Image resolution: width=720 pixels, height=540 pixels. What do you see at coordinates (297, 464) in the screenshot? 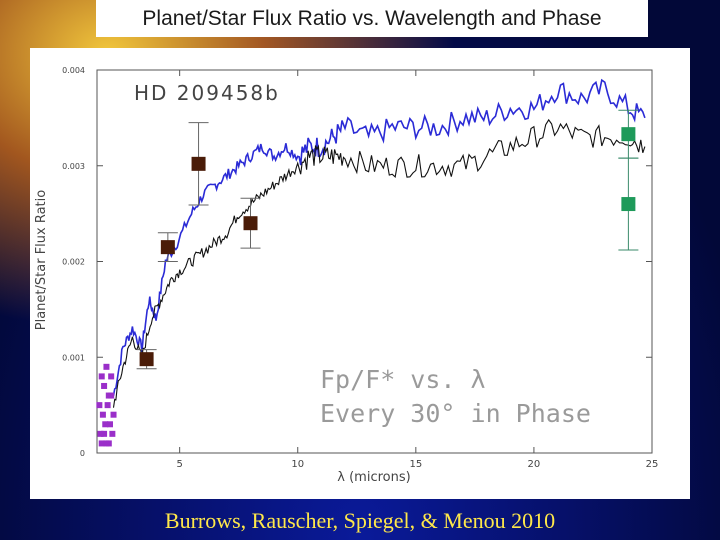
I see `x-tick-label: 10` at bounding box center [297, 464].